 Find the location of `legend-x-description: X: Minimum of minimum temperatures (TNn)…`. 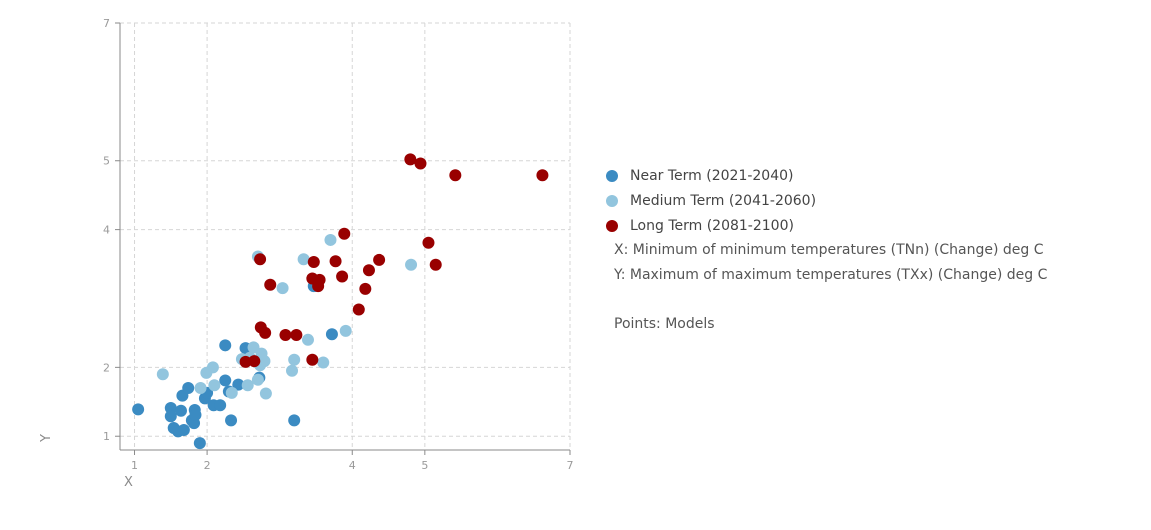

legend-x-description: X: Minimum of minimum temperatures (TNn)… is located at coordinates (829, 250).